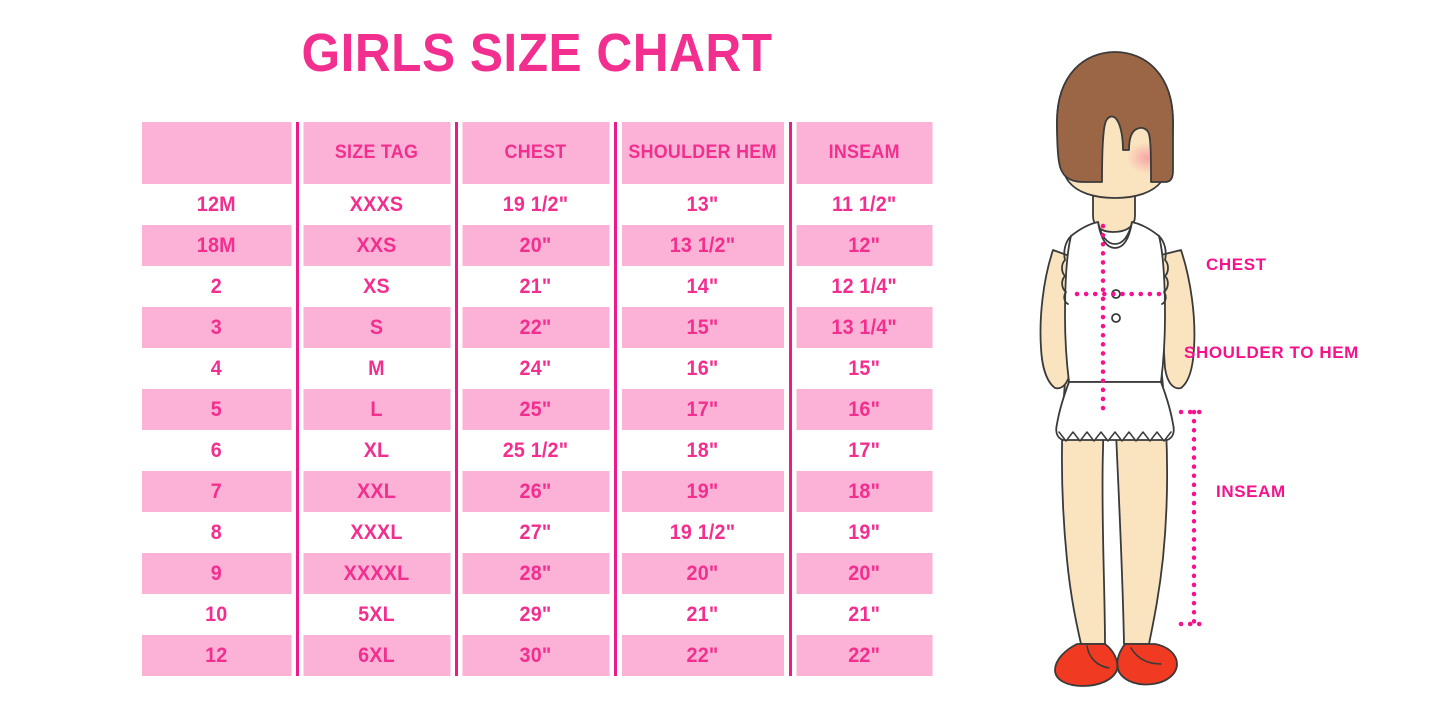 This screenshot has width=1445, height=723. I want to click on cell-inseam: 19", so click(863, 532).